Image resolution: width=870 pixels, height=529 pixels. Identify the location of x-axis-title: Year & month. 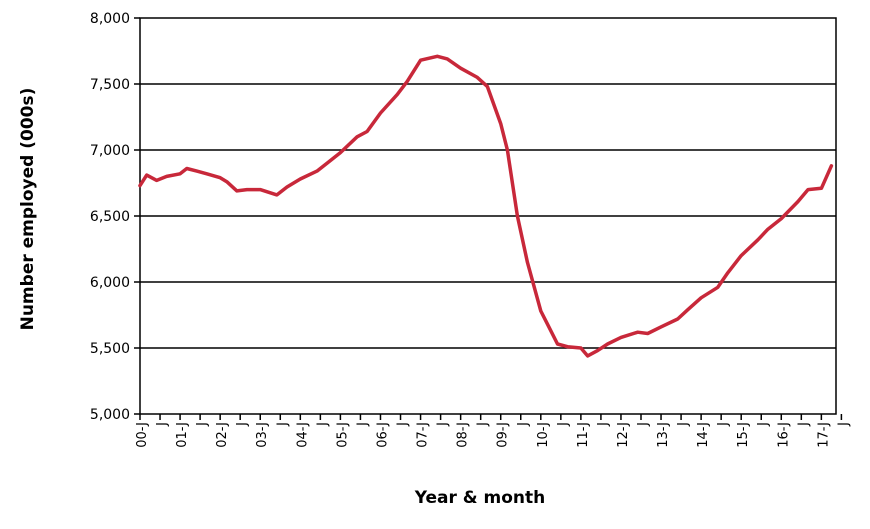
(480, 498).